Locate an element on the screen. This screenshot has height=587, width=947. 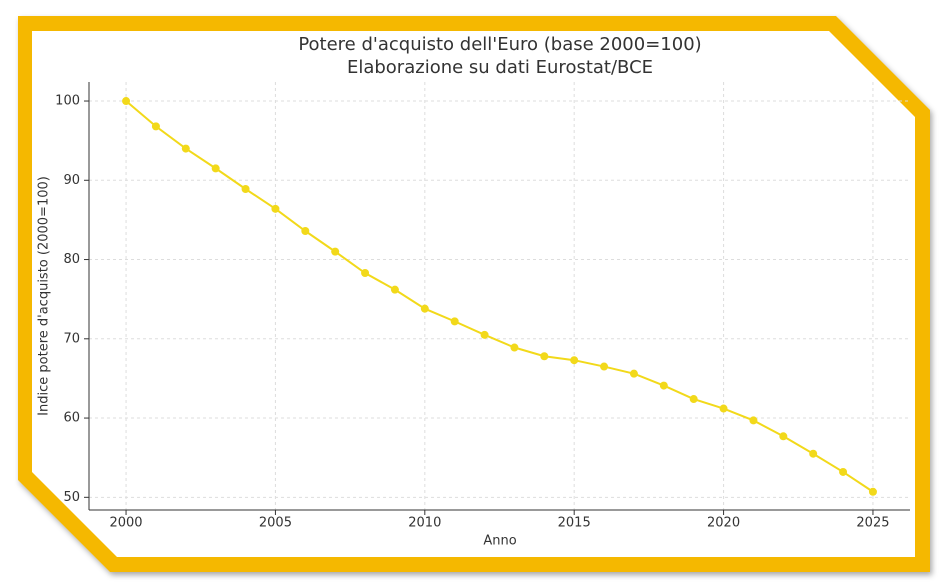
x-tick-label: 2015 is located at coordinates (574, 523).